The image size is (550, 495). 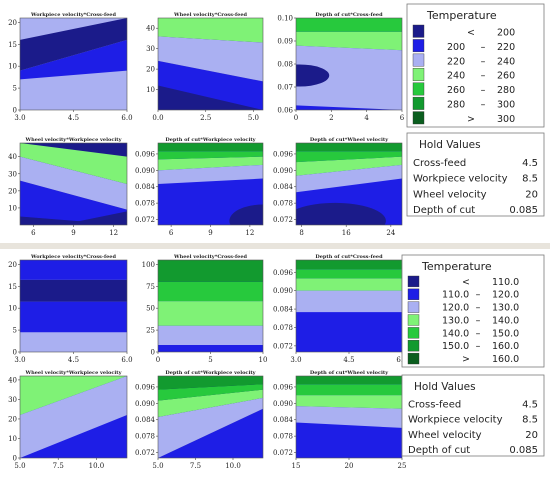 What do you see at coordinates (150, 309) in the screenshot?
I see `y-tick-label: 50` at bounding box center [150, 309].